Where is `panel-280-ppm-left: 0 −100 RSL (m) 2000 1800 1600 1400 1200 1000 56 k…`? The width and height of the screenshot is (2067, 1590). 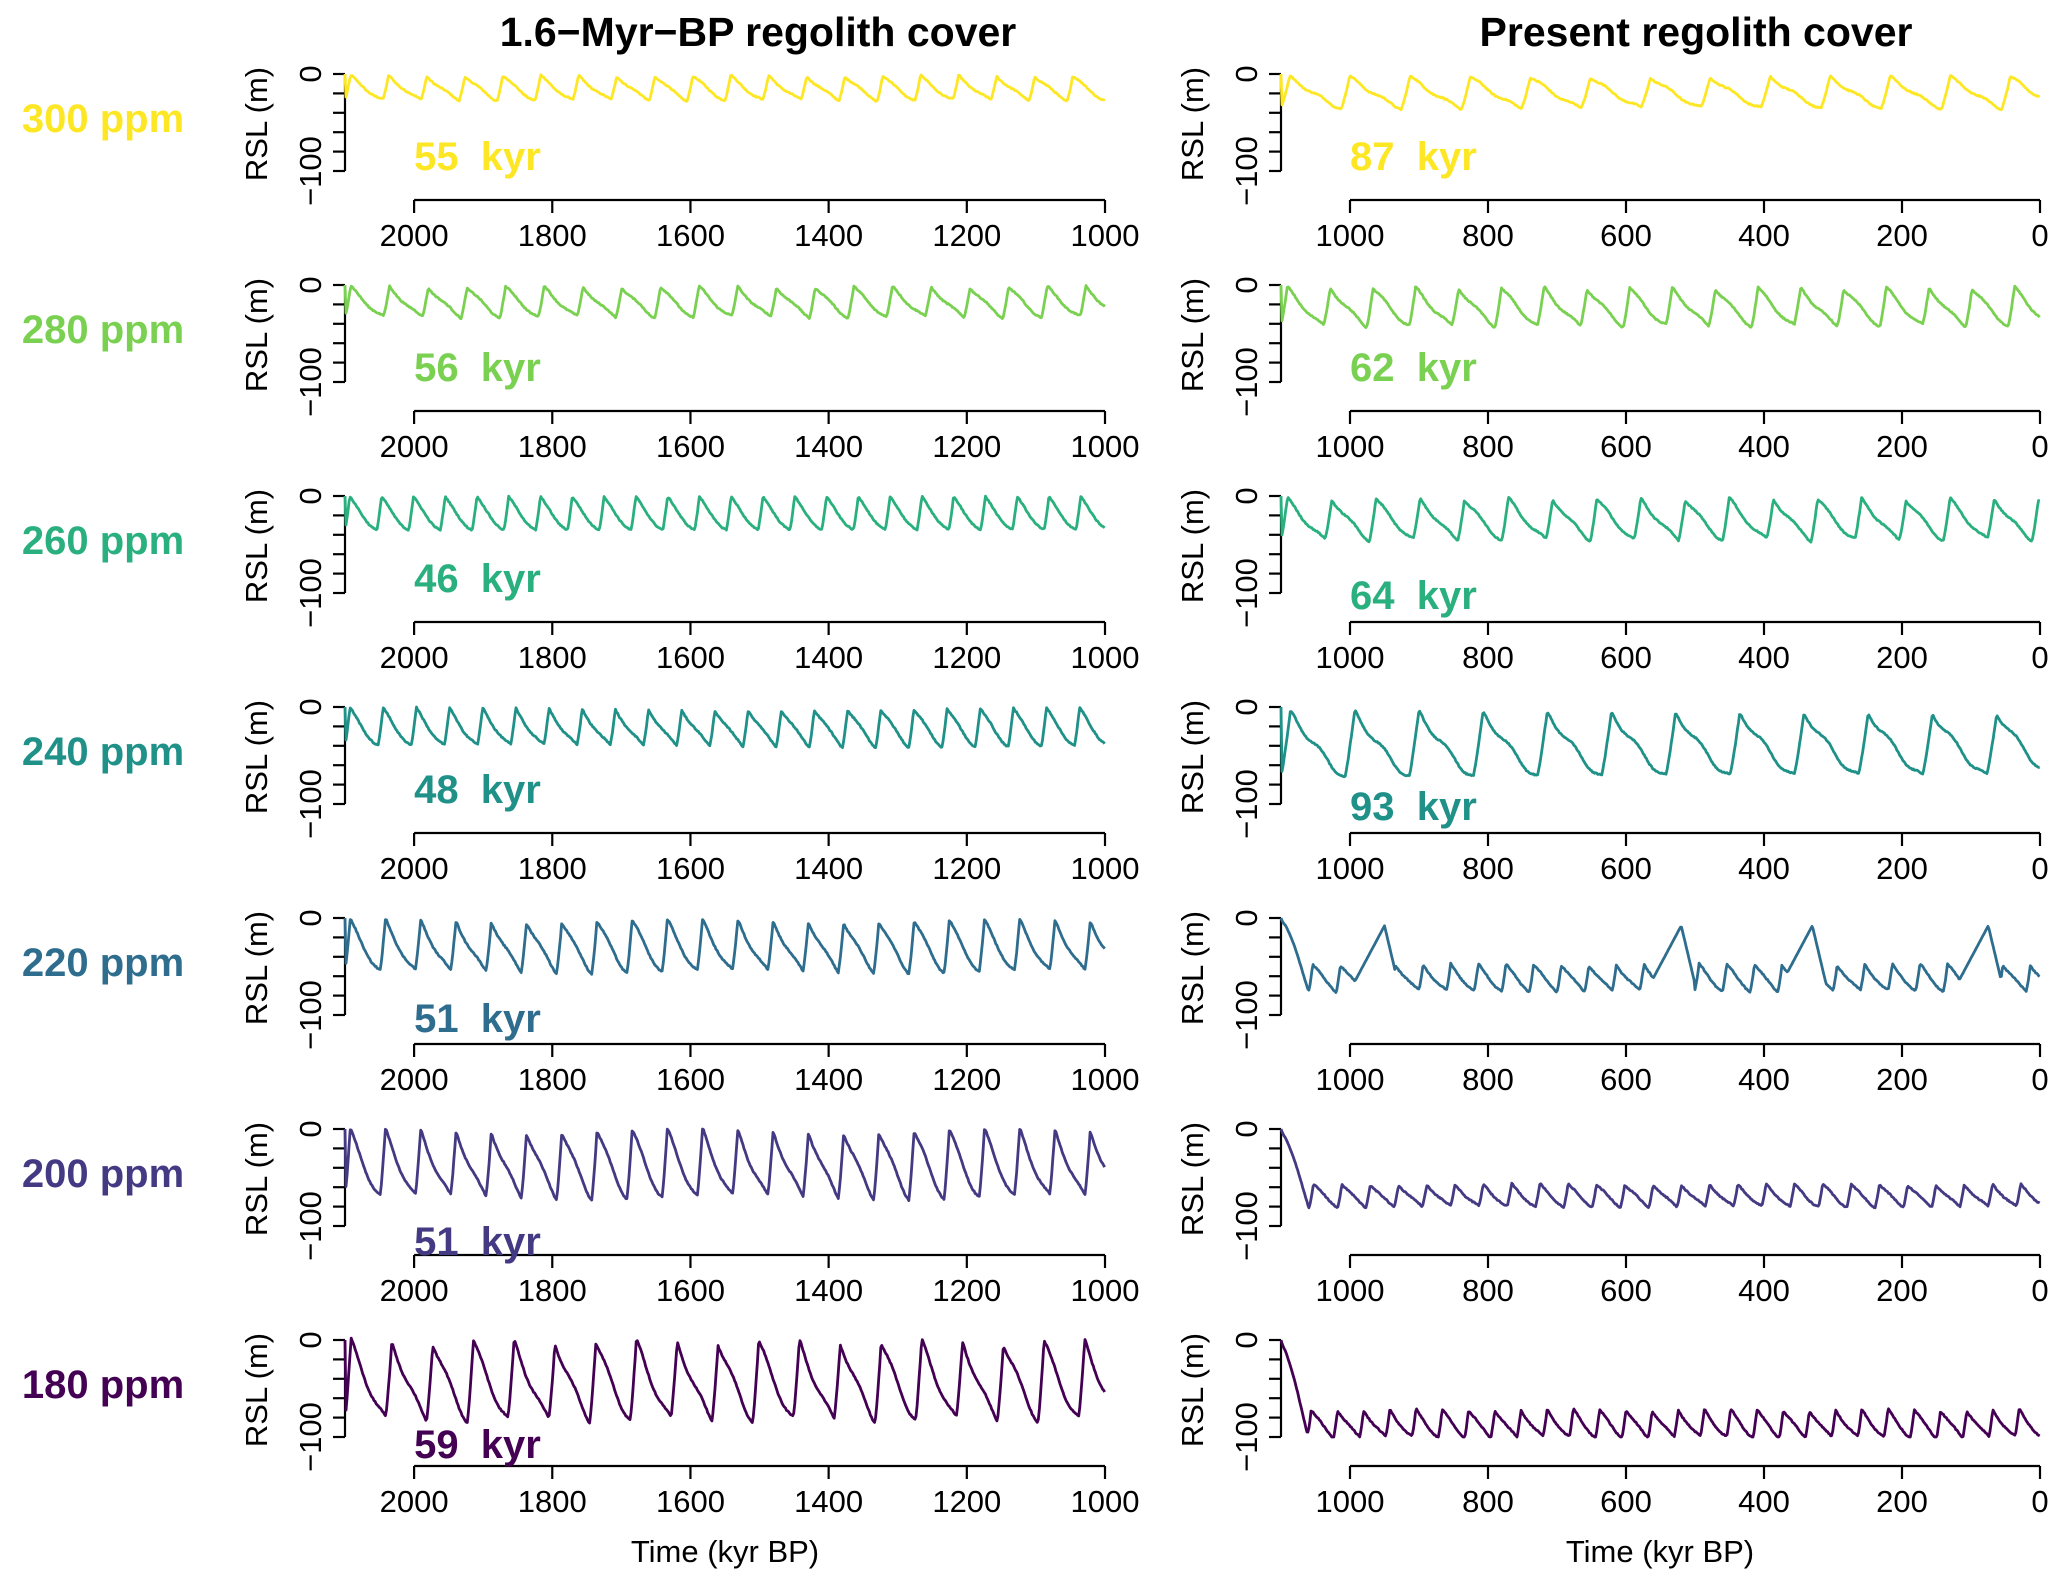 panel-280-ppm-left: 0 −100 RSL (m) 2000 1800 1600 1400 1200 1000 56 k… is located at coordinates (689, 370).